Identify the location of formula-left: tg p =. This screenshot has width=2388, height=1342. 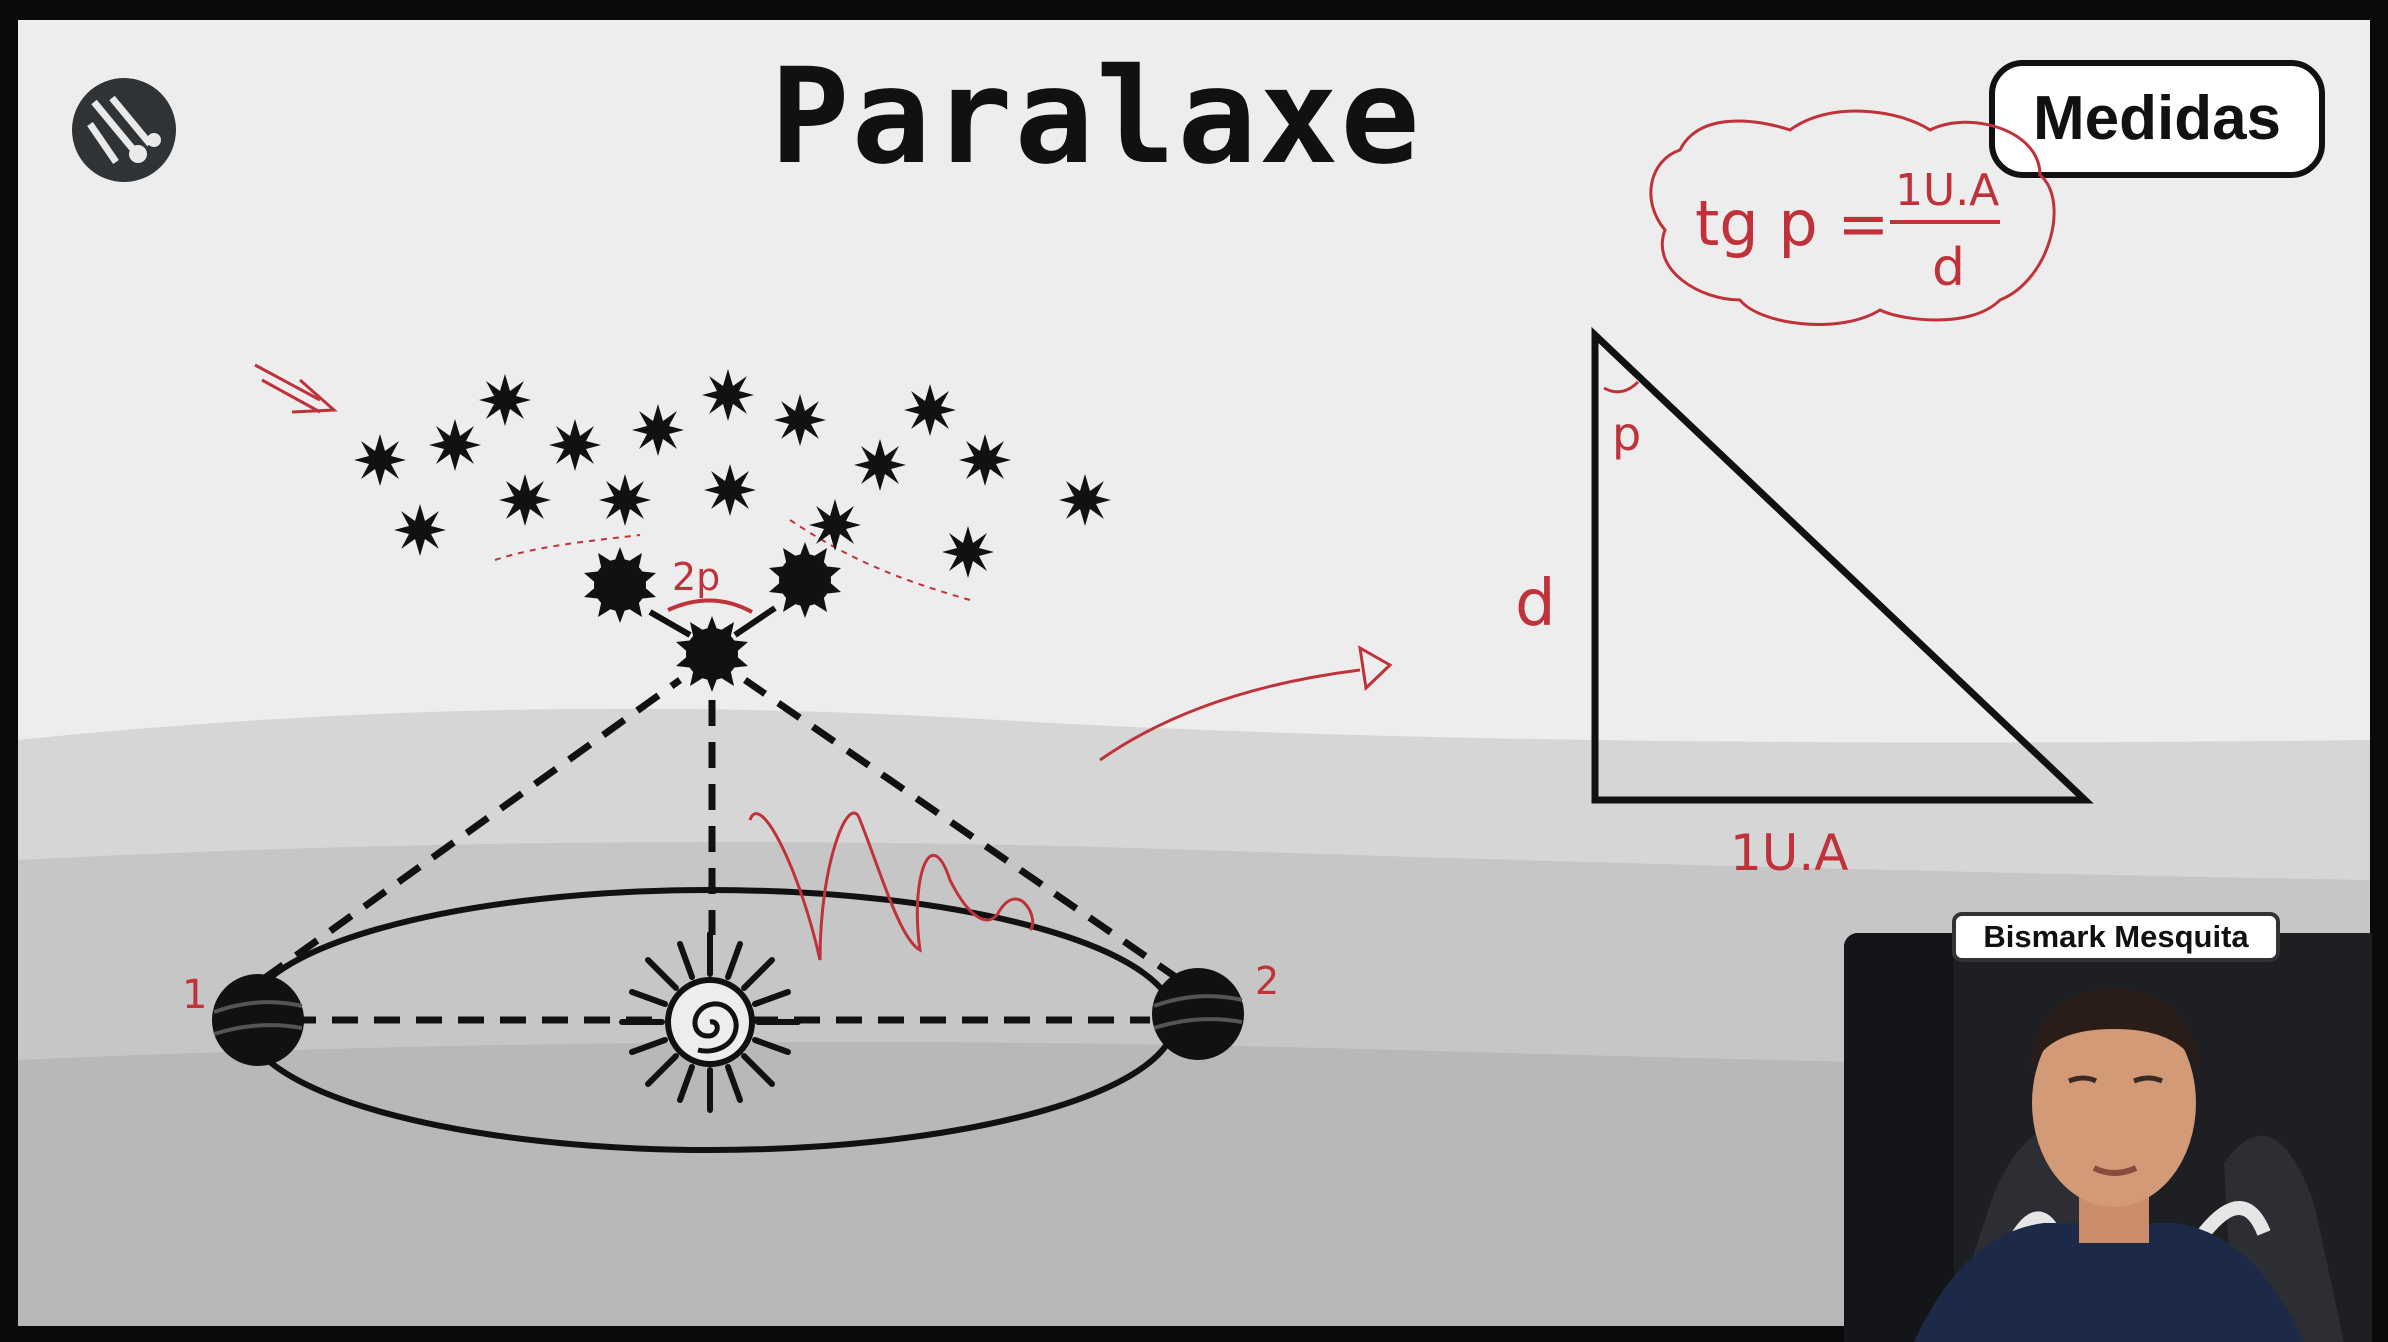
(1792, 223).